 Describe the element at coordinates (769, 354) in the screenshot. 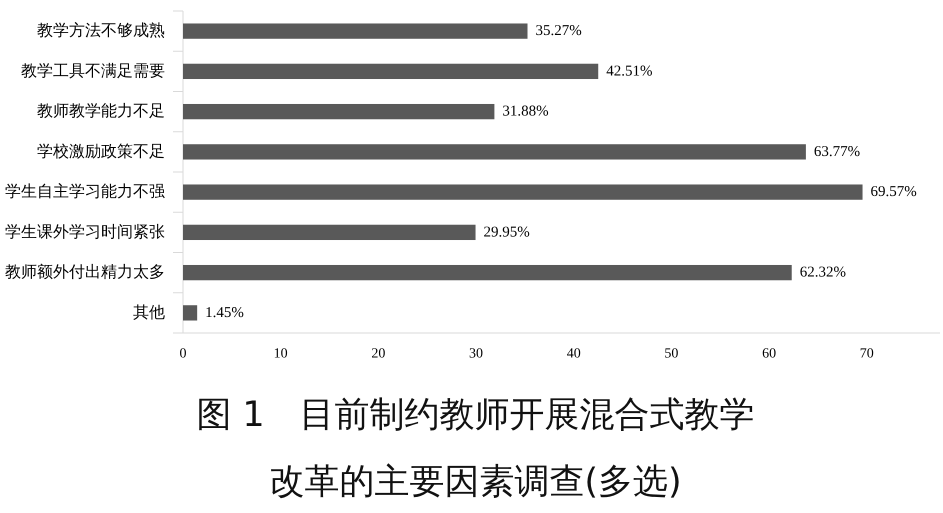

I see `x-tick-label: 60` at that location.